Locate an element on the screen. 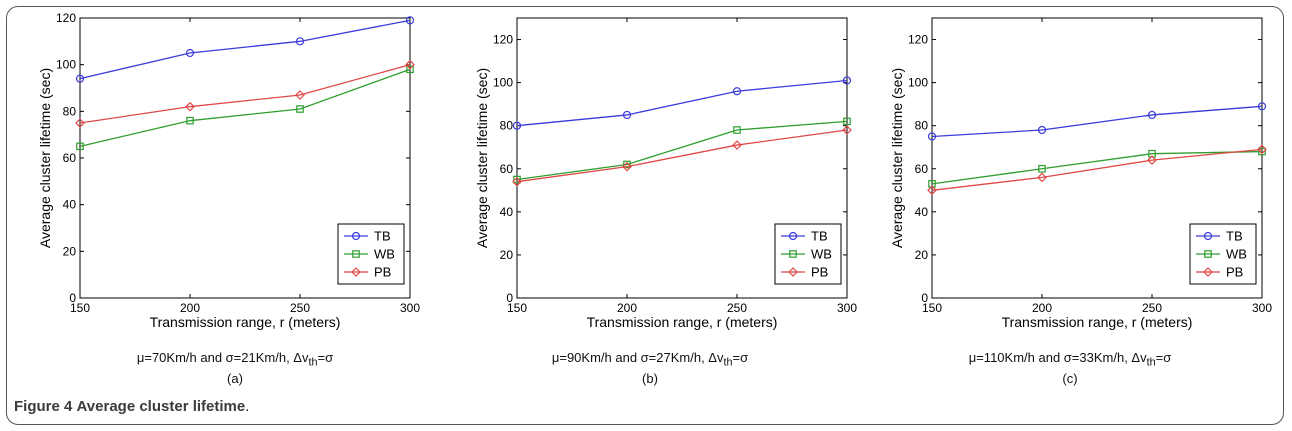 The width and height of the screenshot is (1292, 431). x-tick-label: 250 is located at coordinates (300, 308).